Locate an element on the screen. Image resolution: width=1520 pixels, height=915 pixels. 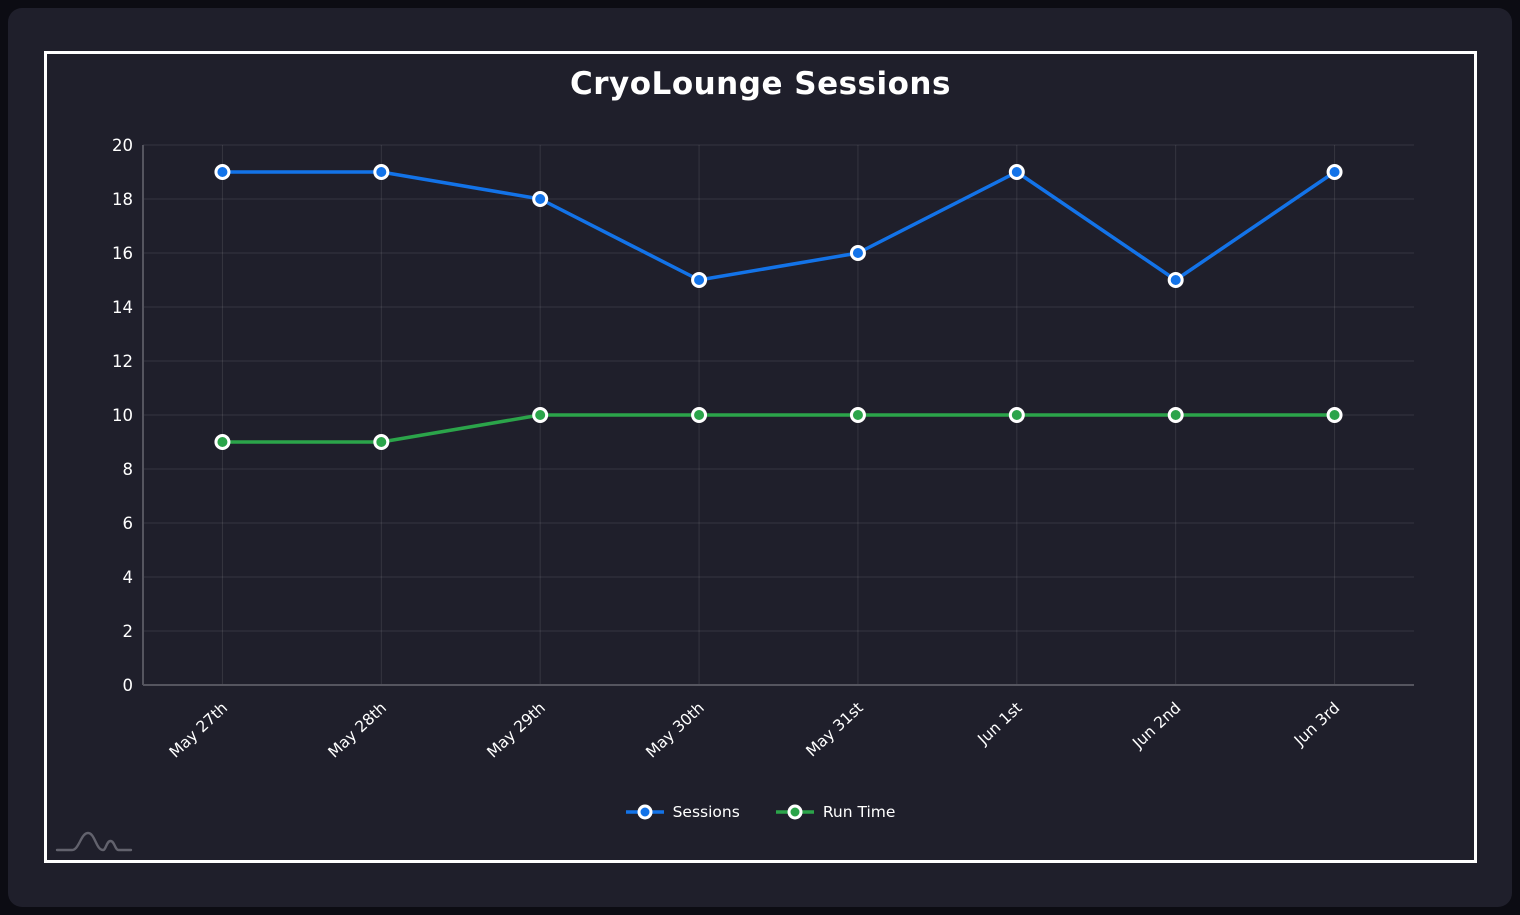
x-tick-label: Jun 3rd is located at coordinates (1316, 724).